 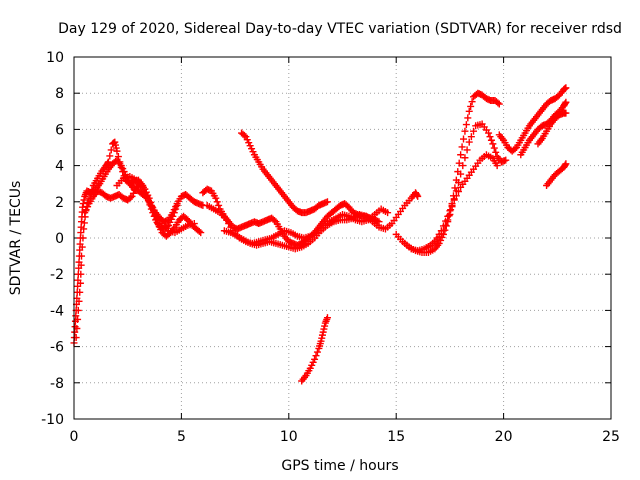 What do you see at coordinates (181, 437) in the screenshot?
I see `x-tick-label: 5` at bounding box center [181, 437].